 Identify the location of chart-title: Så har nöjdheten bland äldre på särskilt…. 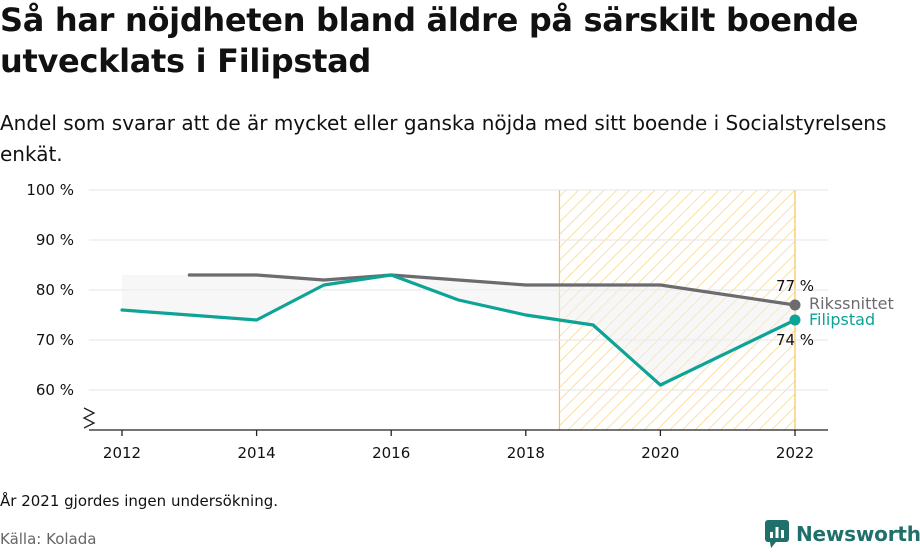
(429, 40).